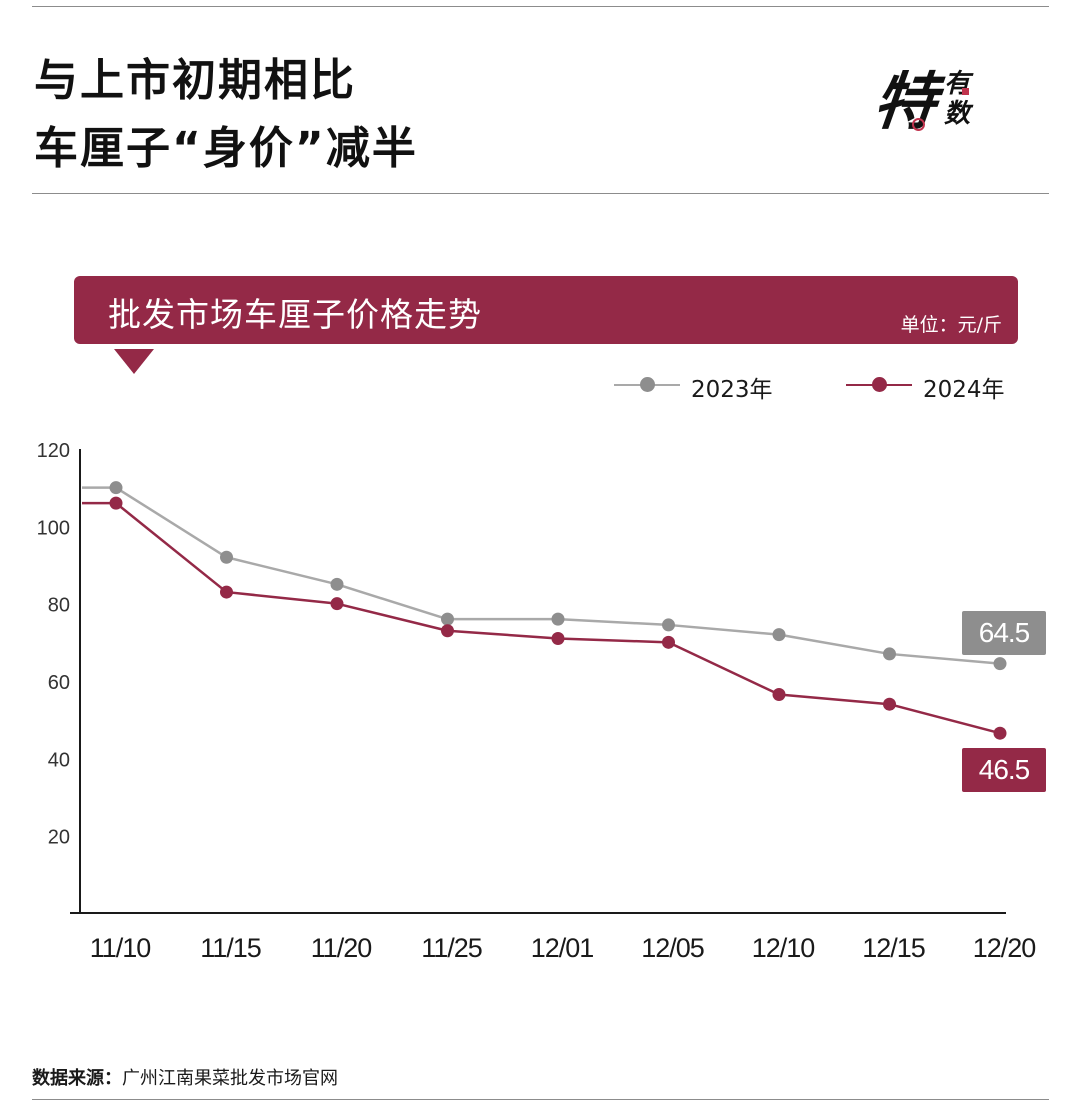 This screenshot has width=1080, height=1105. I want to click on x-tick-label: 12/15, so click(893, 948).